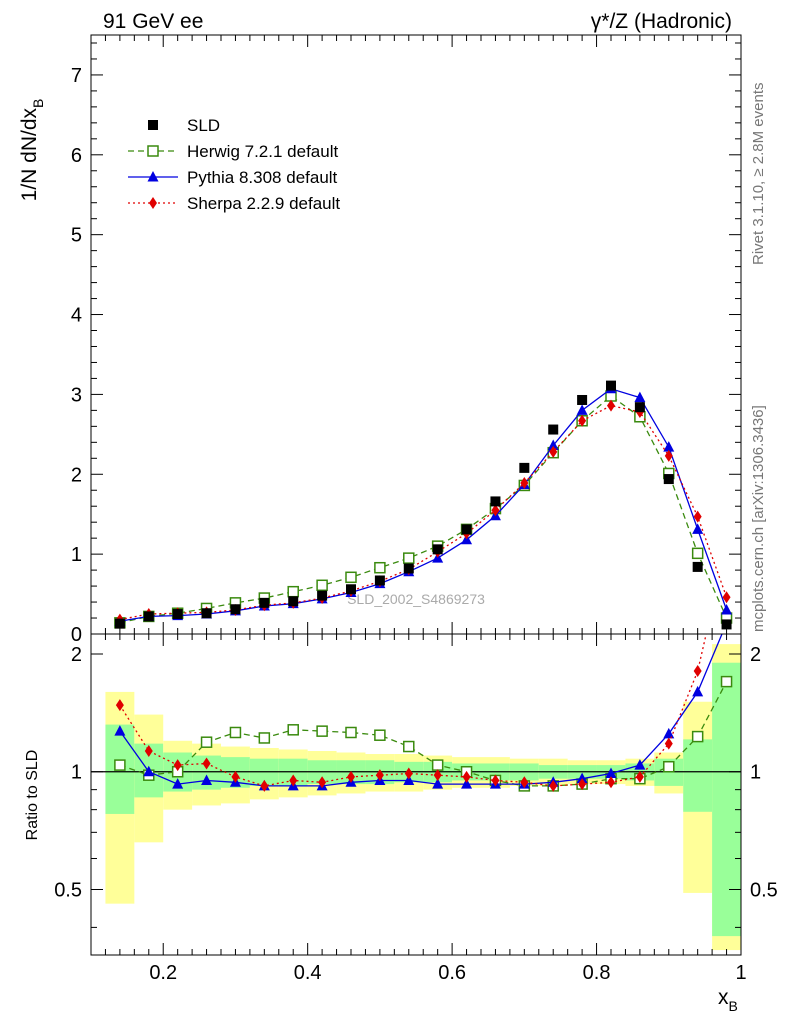 The image size is (786, 1024). Describe the element at coordinates (32, 795) in the screenshot. I see `ratio-y-axis-title: Ratio to SLD` at that location.